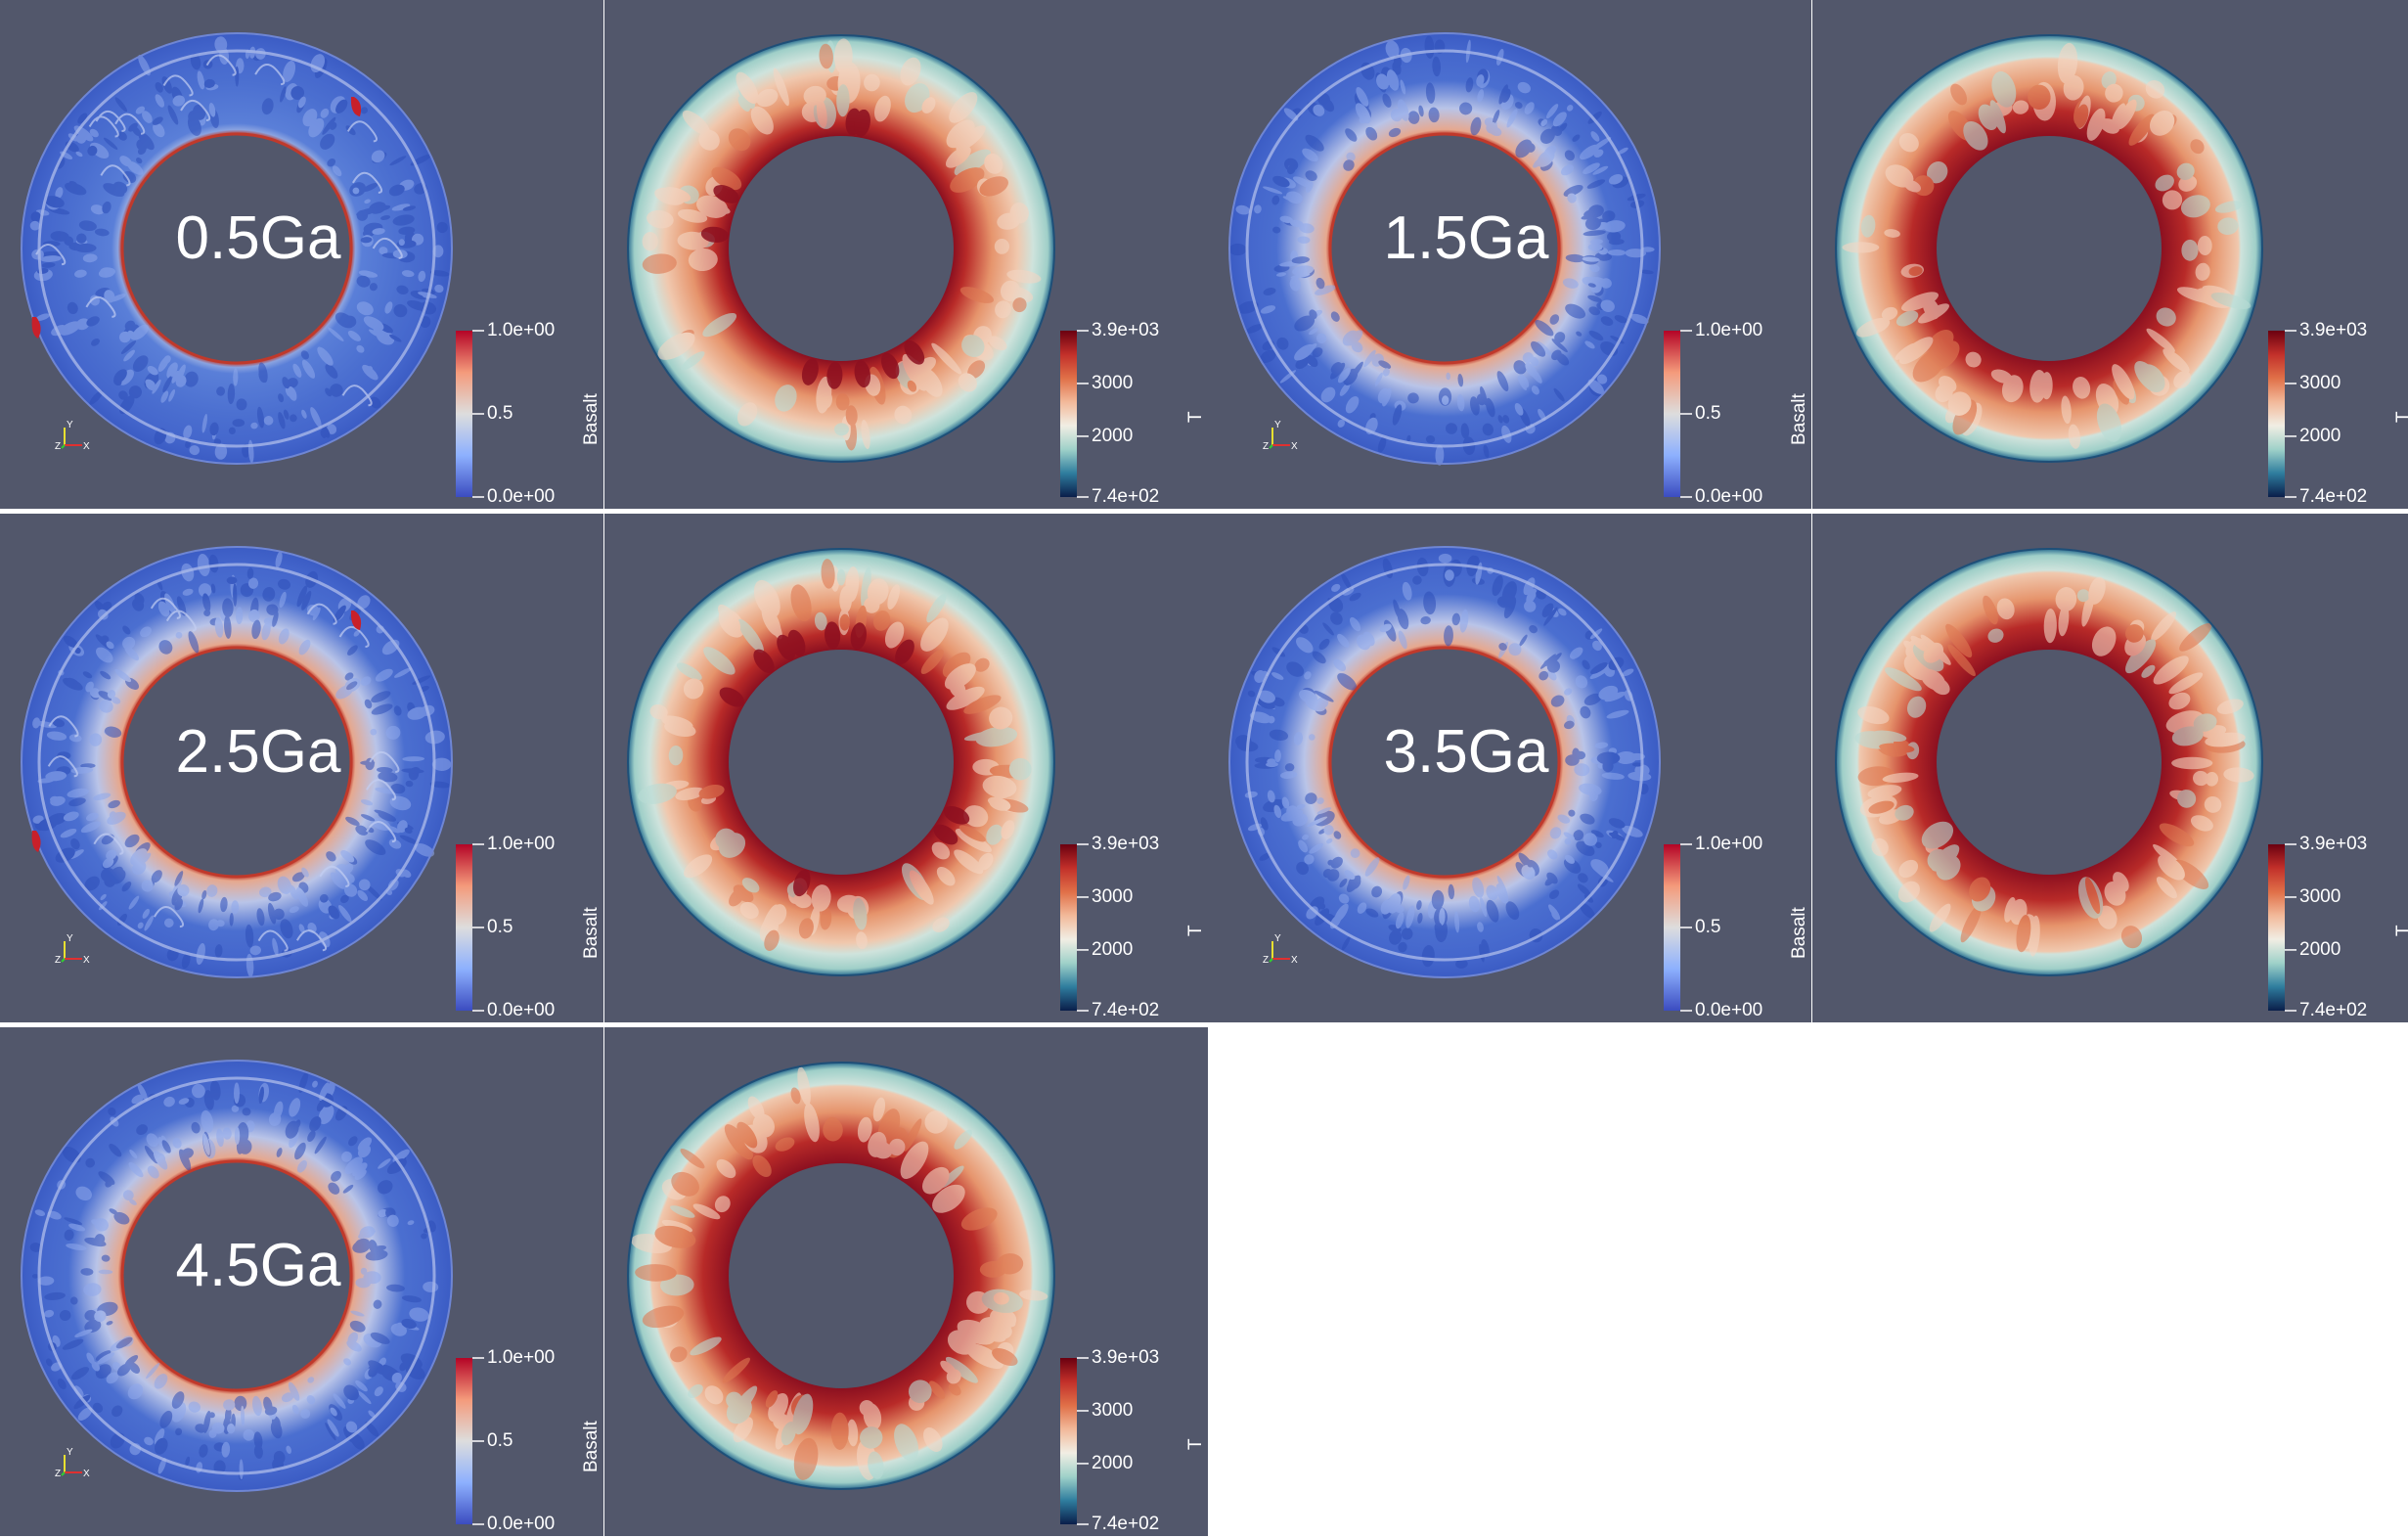 Image resolution: width=2408 pixels, height=1538 pixels. Describe the element at coordinates (1466, 238) in the screenshot. I see `snapshot-age-label: 1.5Ga` at that location.